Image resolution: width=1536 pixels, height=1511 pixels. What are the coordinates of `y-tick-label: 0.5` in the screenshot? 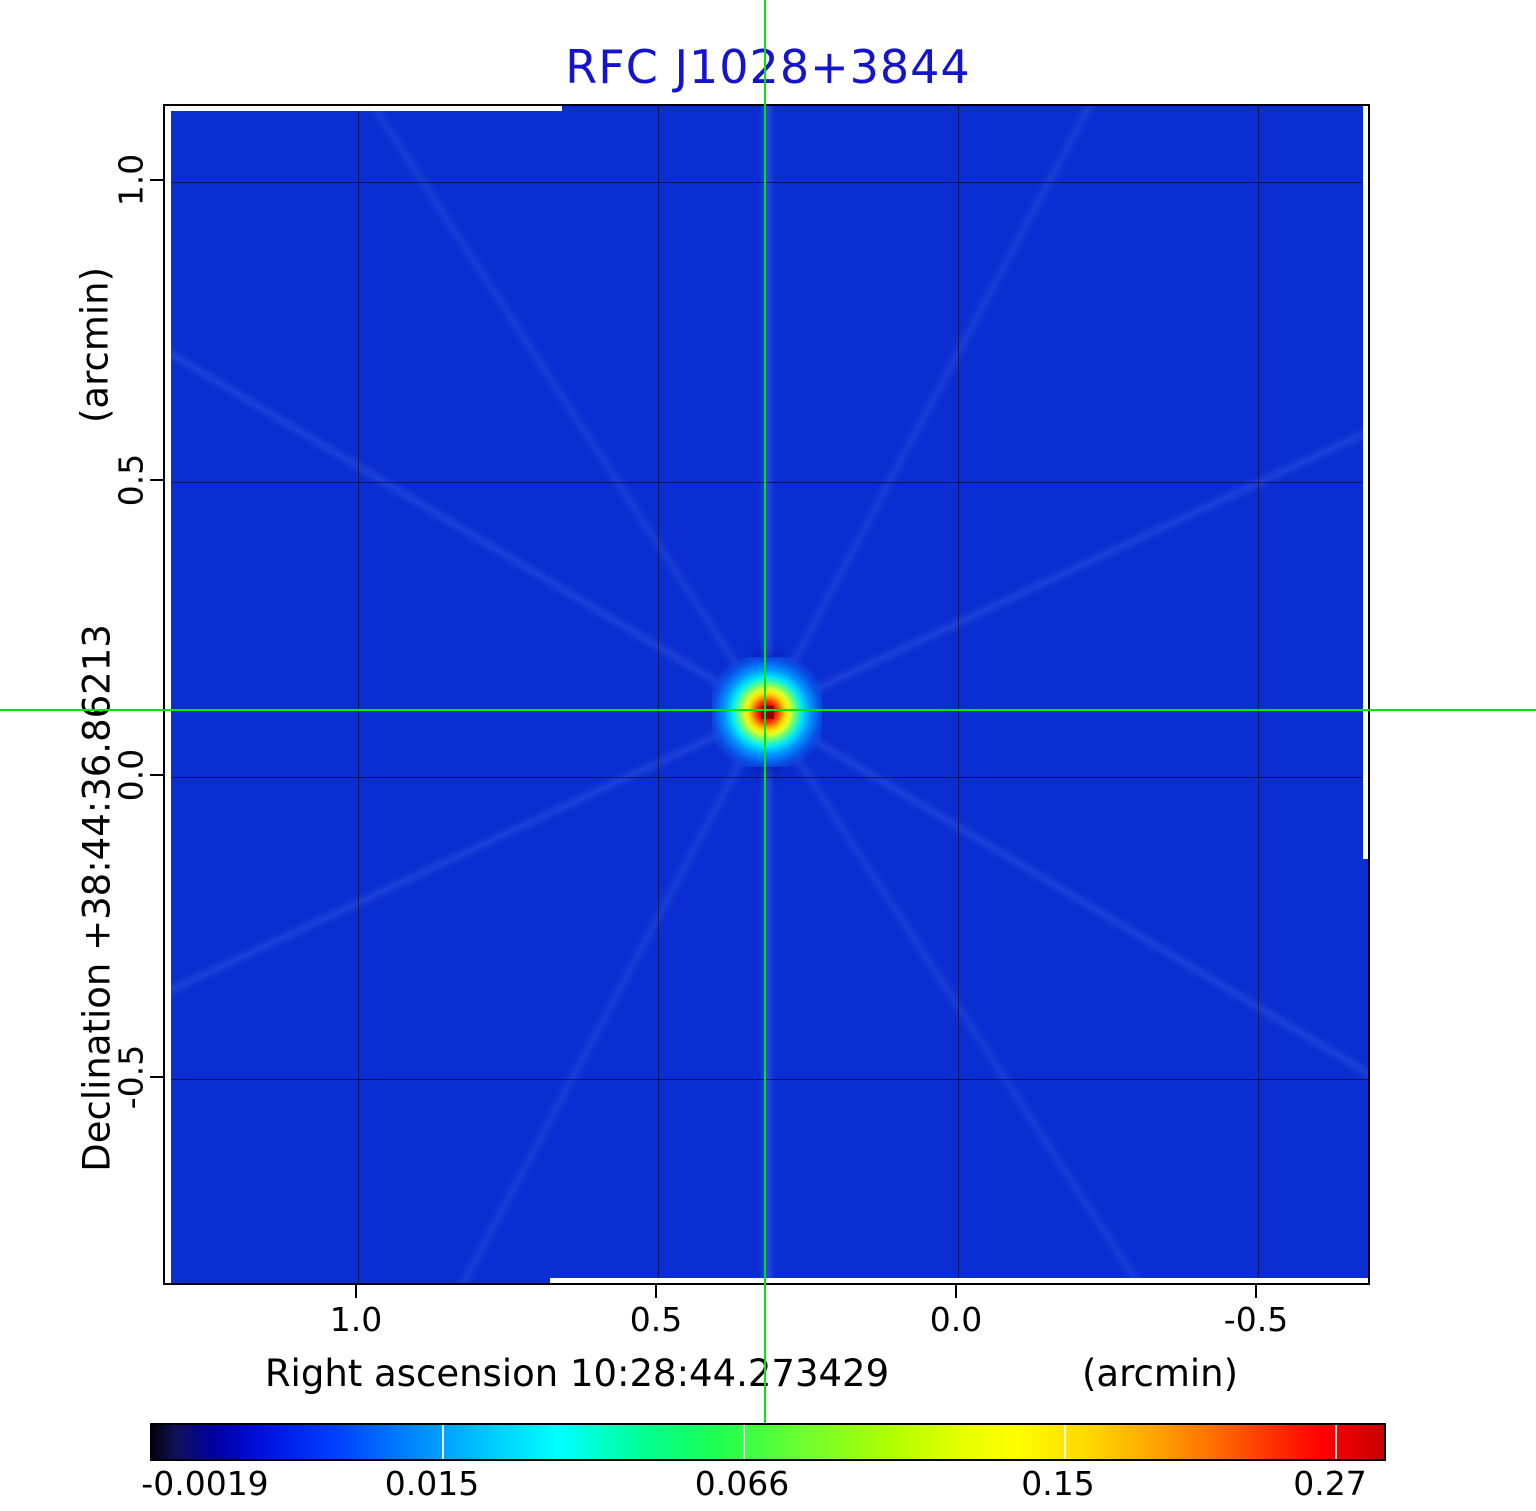 It's located at (131, 480).